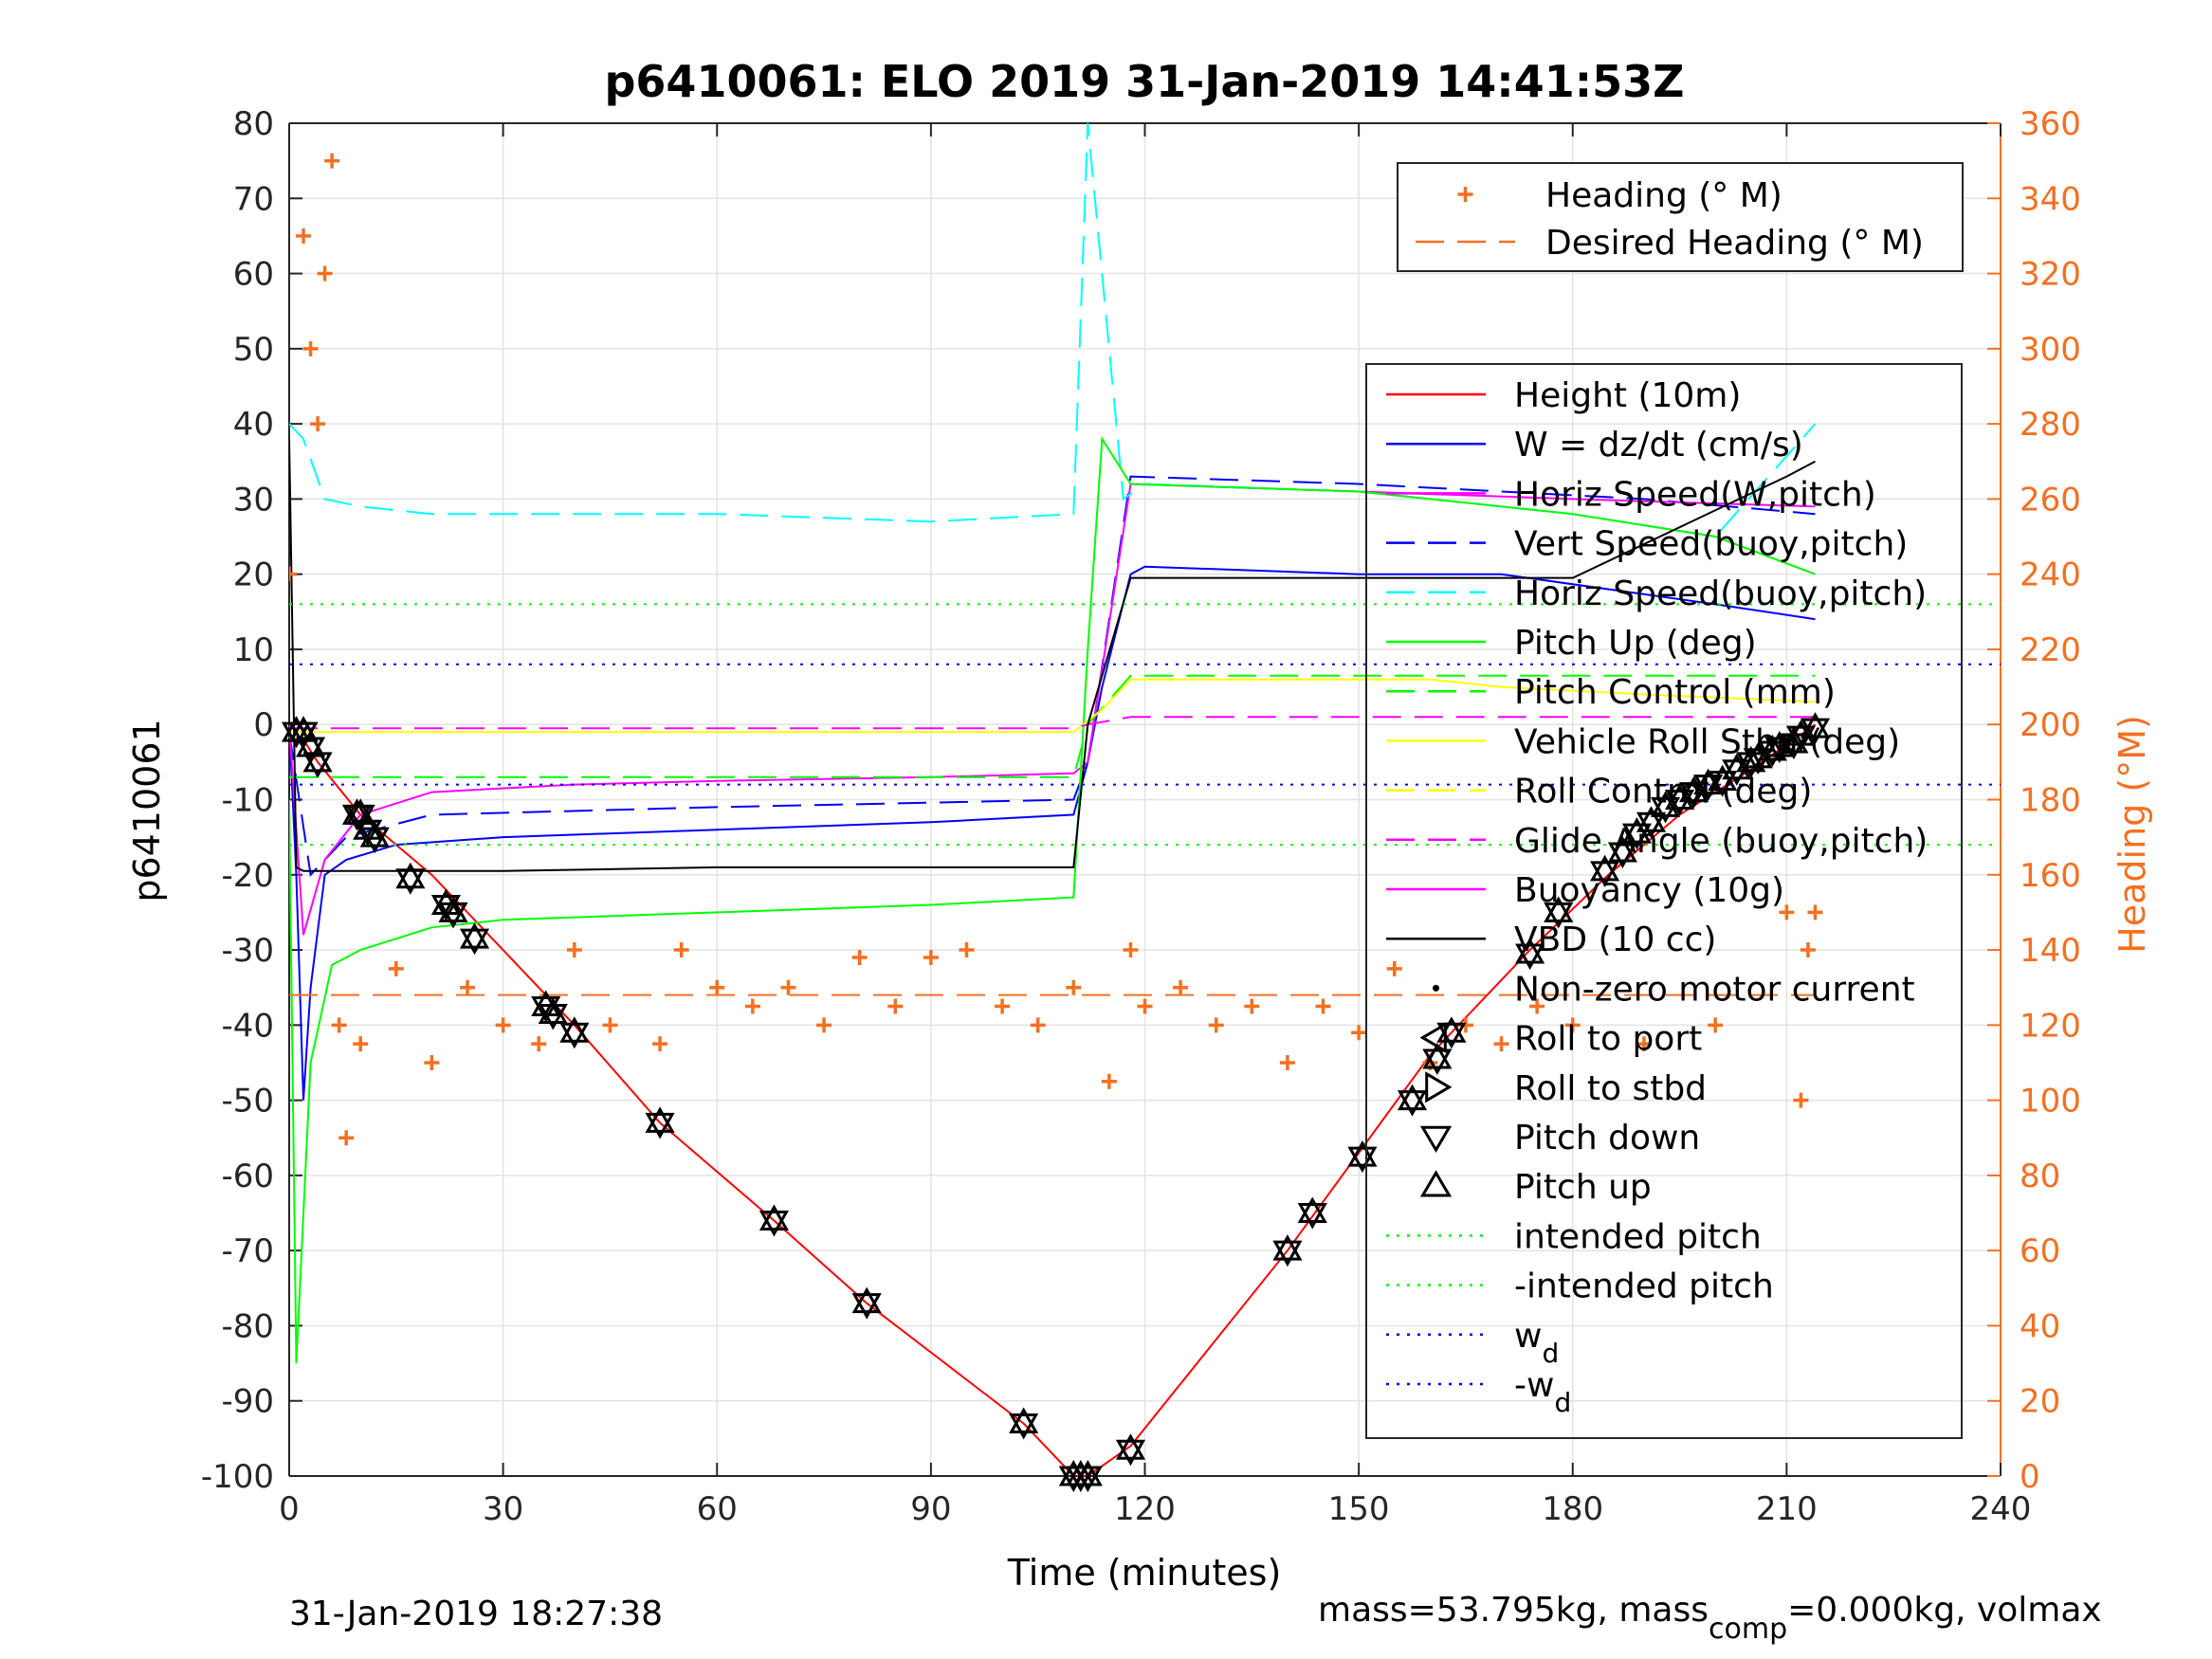 Image resolution: width=2212 pixels, height=1659 pixels. Describe the element at coordinates (1536, 1343) in the screenshot. I see `legend-main-label: wd` at that location.